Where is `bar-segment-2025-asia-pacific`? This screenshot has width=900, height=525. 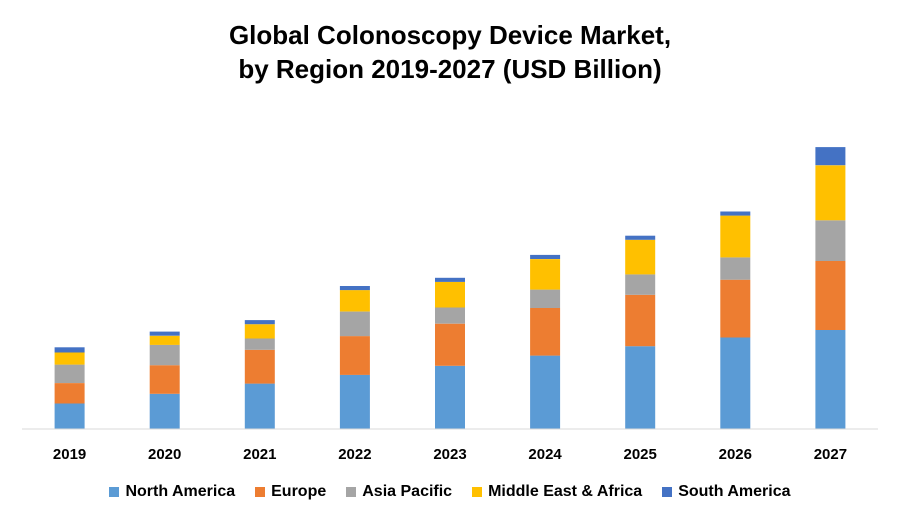 bar-segment-2025-asia-pacific is located at coordinates (640, 284).